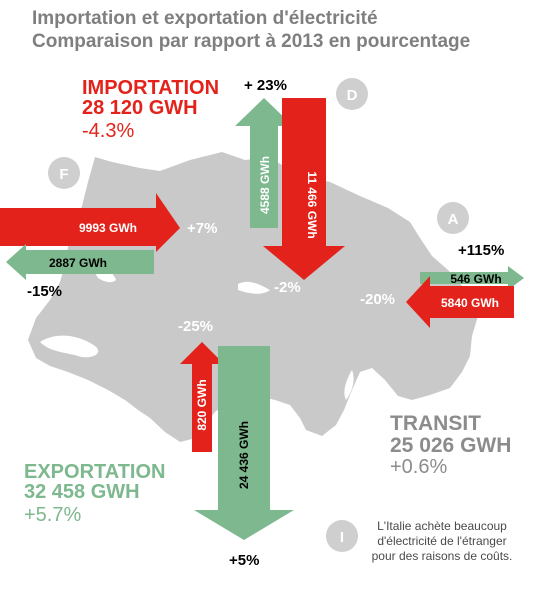  I want to click on importation-change: -4.3%, so click(108, 131).